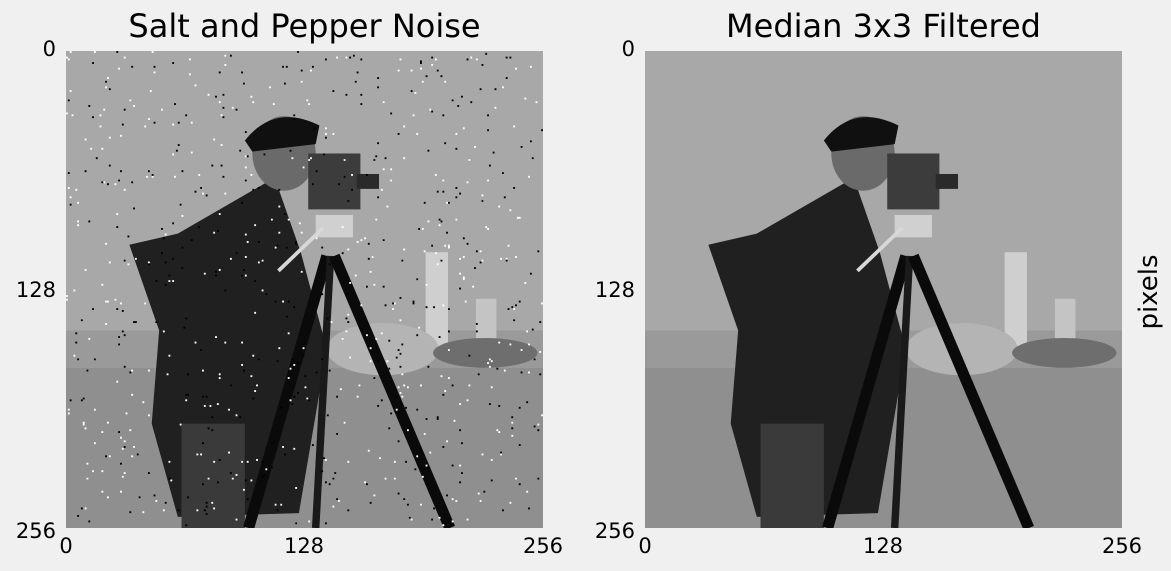 This screenshot has height=571, width=1171. I want to click on side-axis-label: pixels, so click(1149, 292).